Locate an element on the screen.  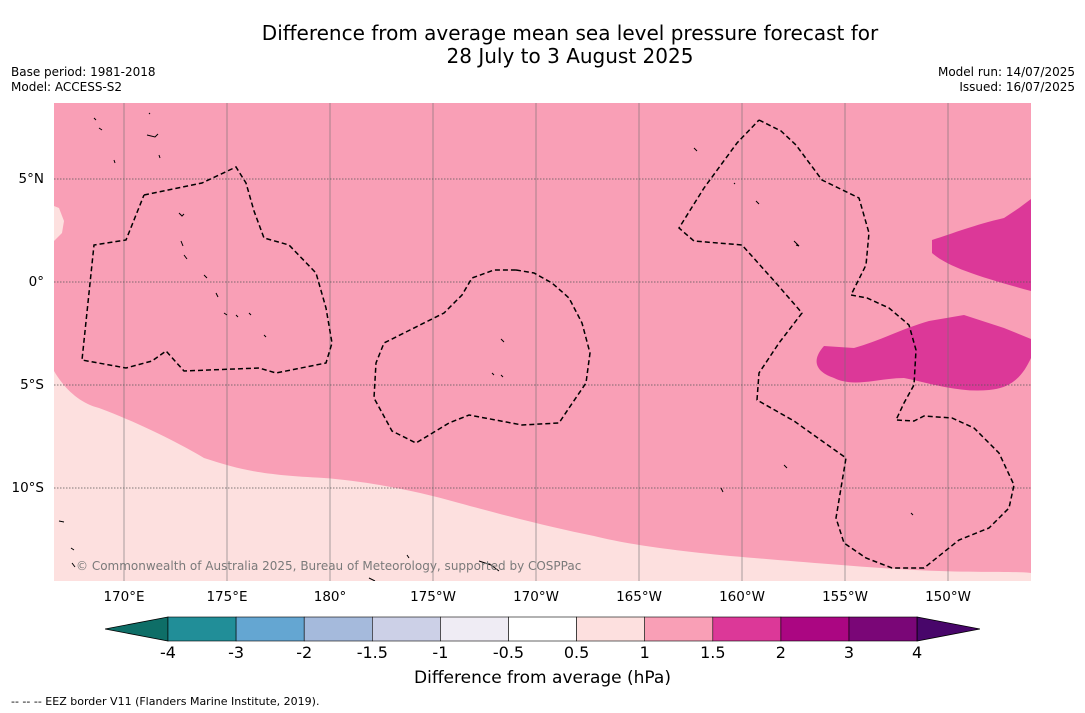
colorbar-extend-low is located at coordinates (137, 629).